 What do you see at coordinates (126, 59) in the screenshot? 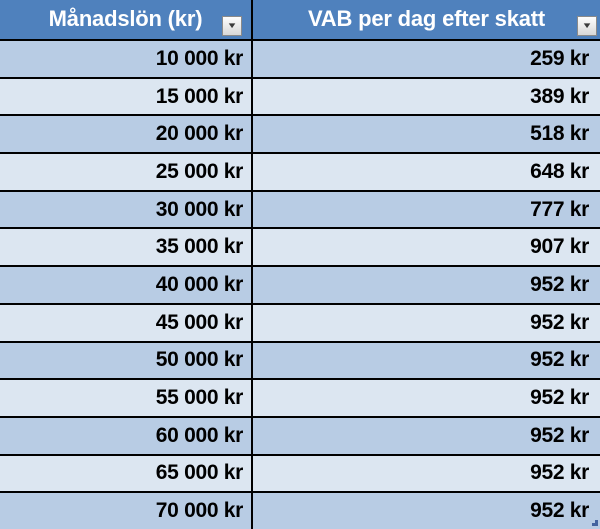
I see `salary-cell: 10 000 kr` at bounding box center [126, 59].